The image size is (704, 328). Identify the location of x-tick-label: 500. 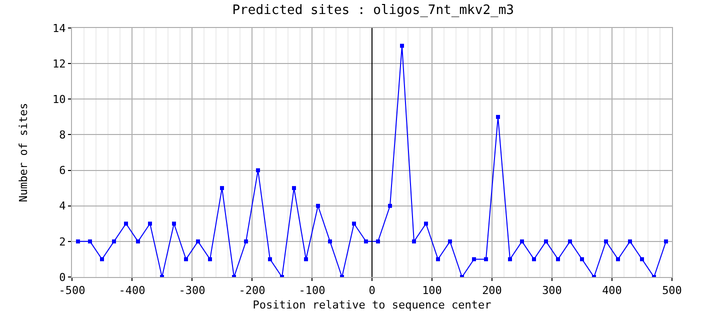
(672, 291).